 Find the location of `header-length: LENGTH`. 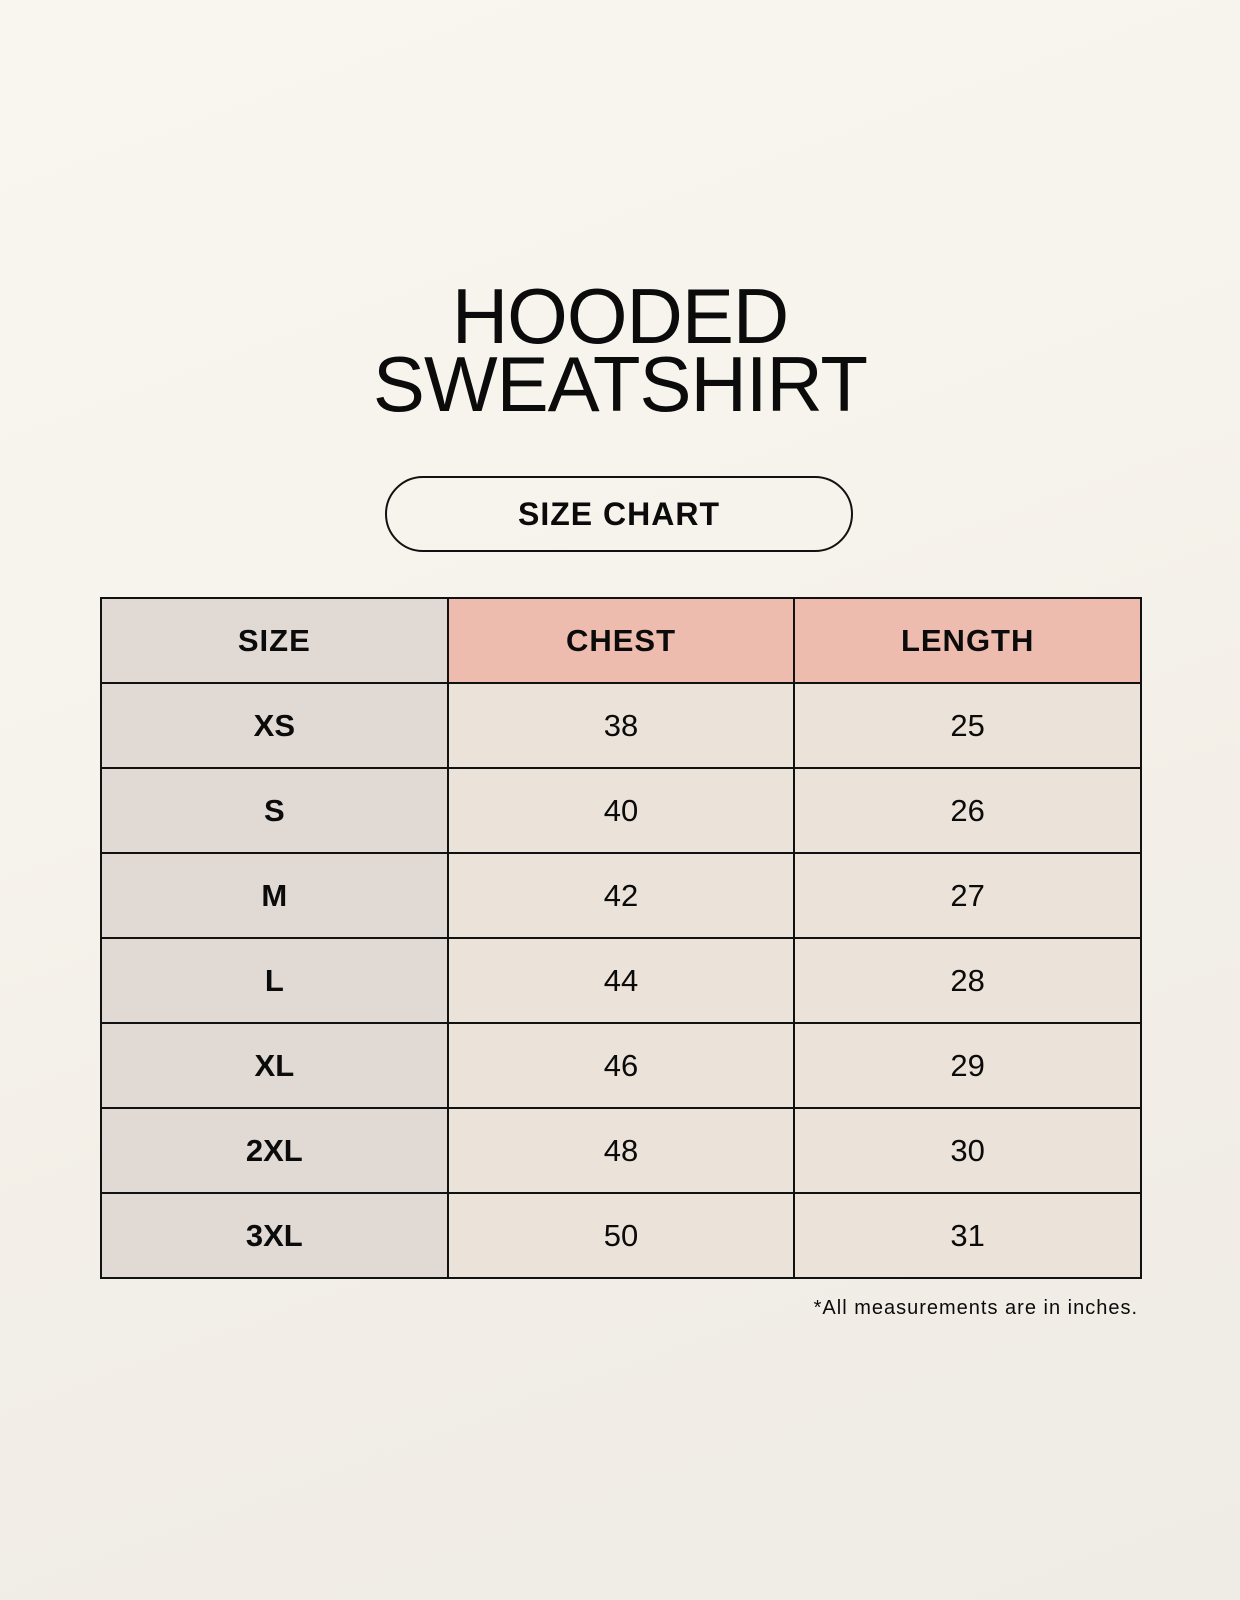

header-length: LENGTH is located at coordinates (967, 640).